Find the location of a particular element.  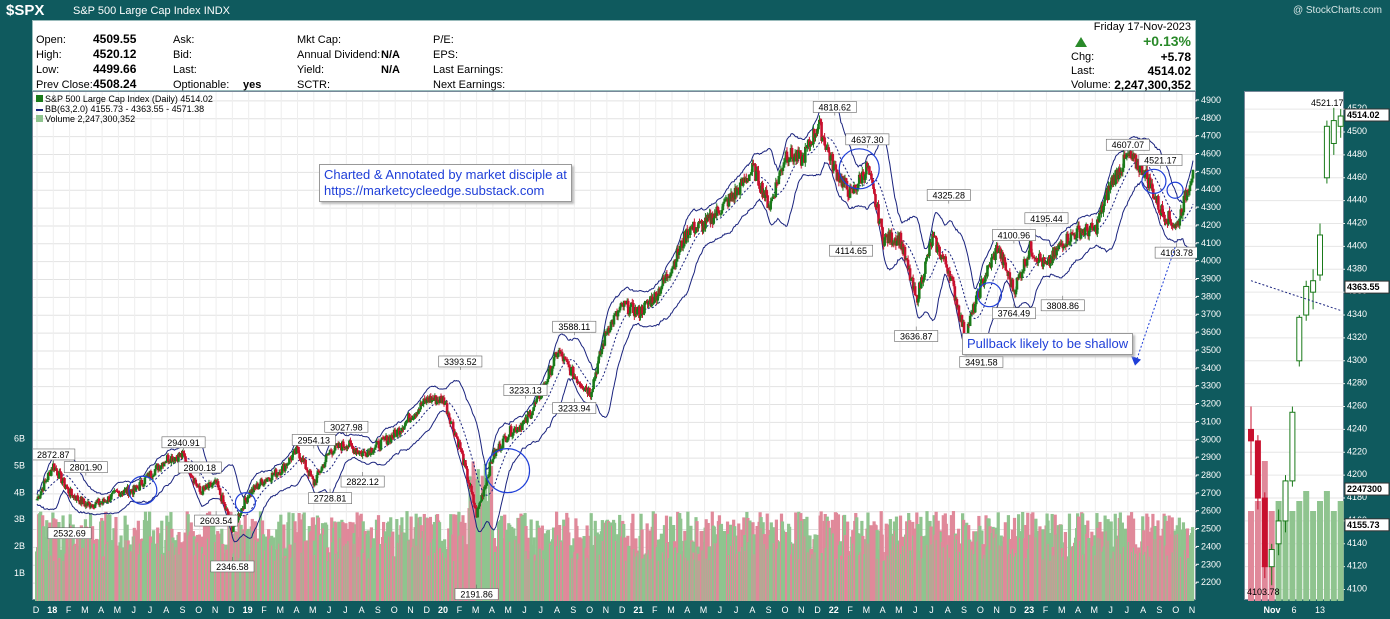

price-label-text: 4103.78 is located at coordinates (1176, 253).